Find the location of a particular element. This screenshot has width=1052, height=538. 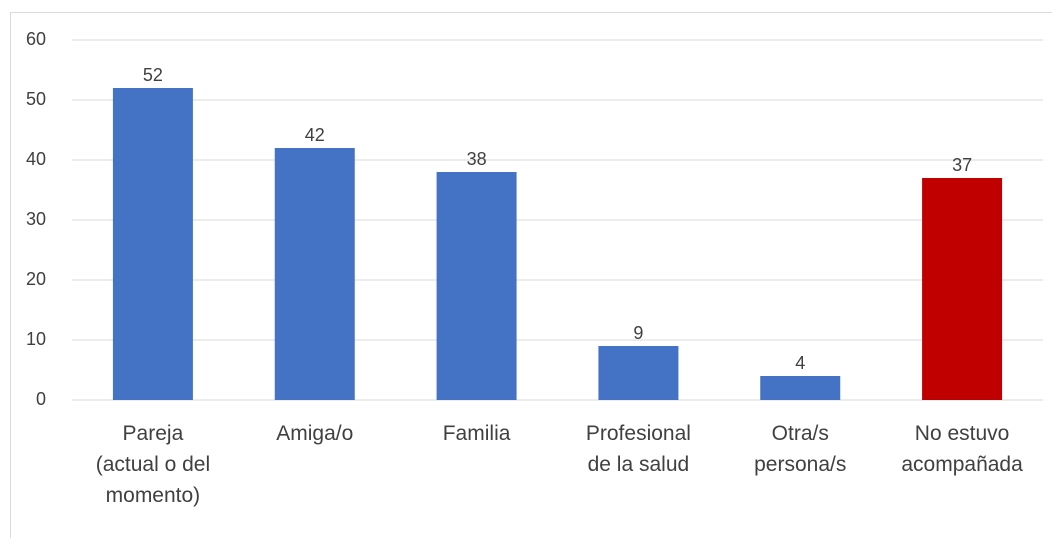

data-label: 42 is located at coordinates (315, 135).